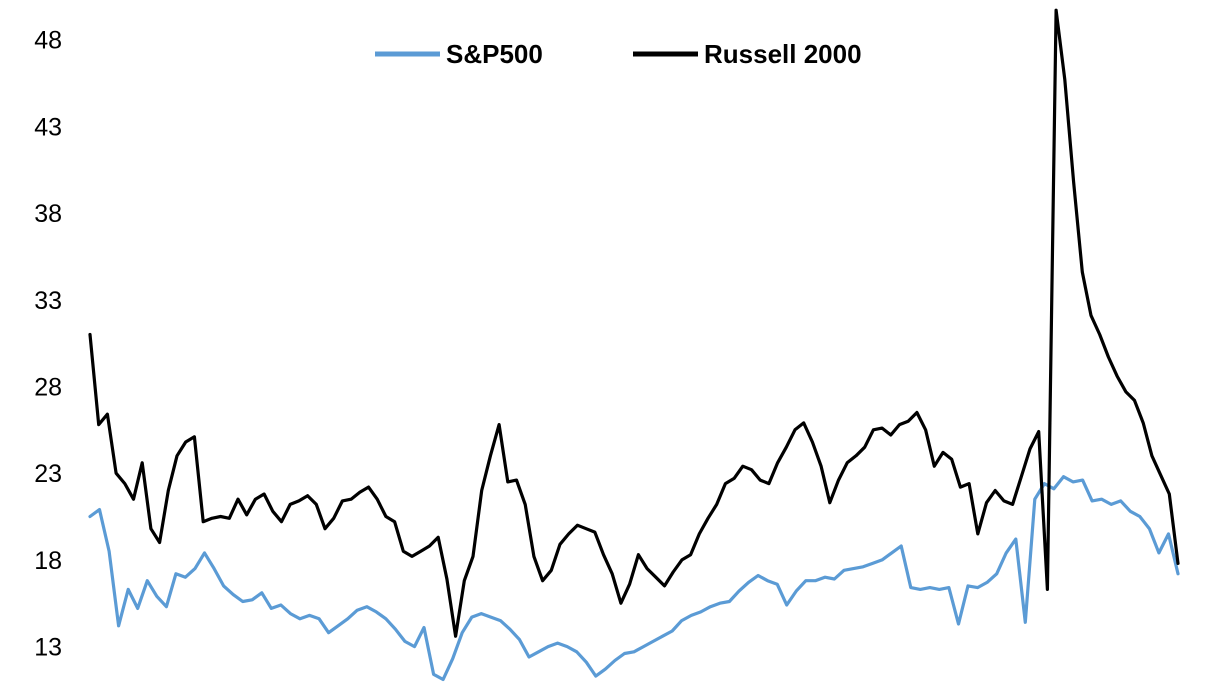 This screenshot has height=690, width=1226. I want to click on y-tick-label: 13, so click(48, 648).